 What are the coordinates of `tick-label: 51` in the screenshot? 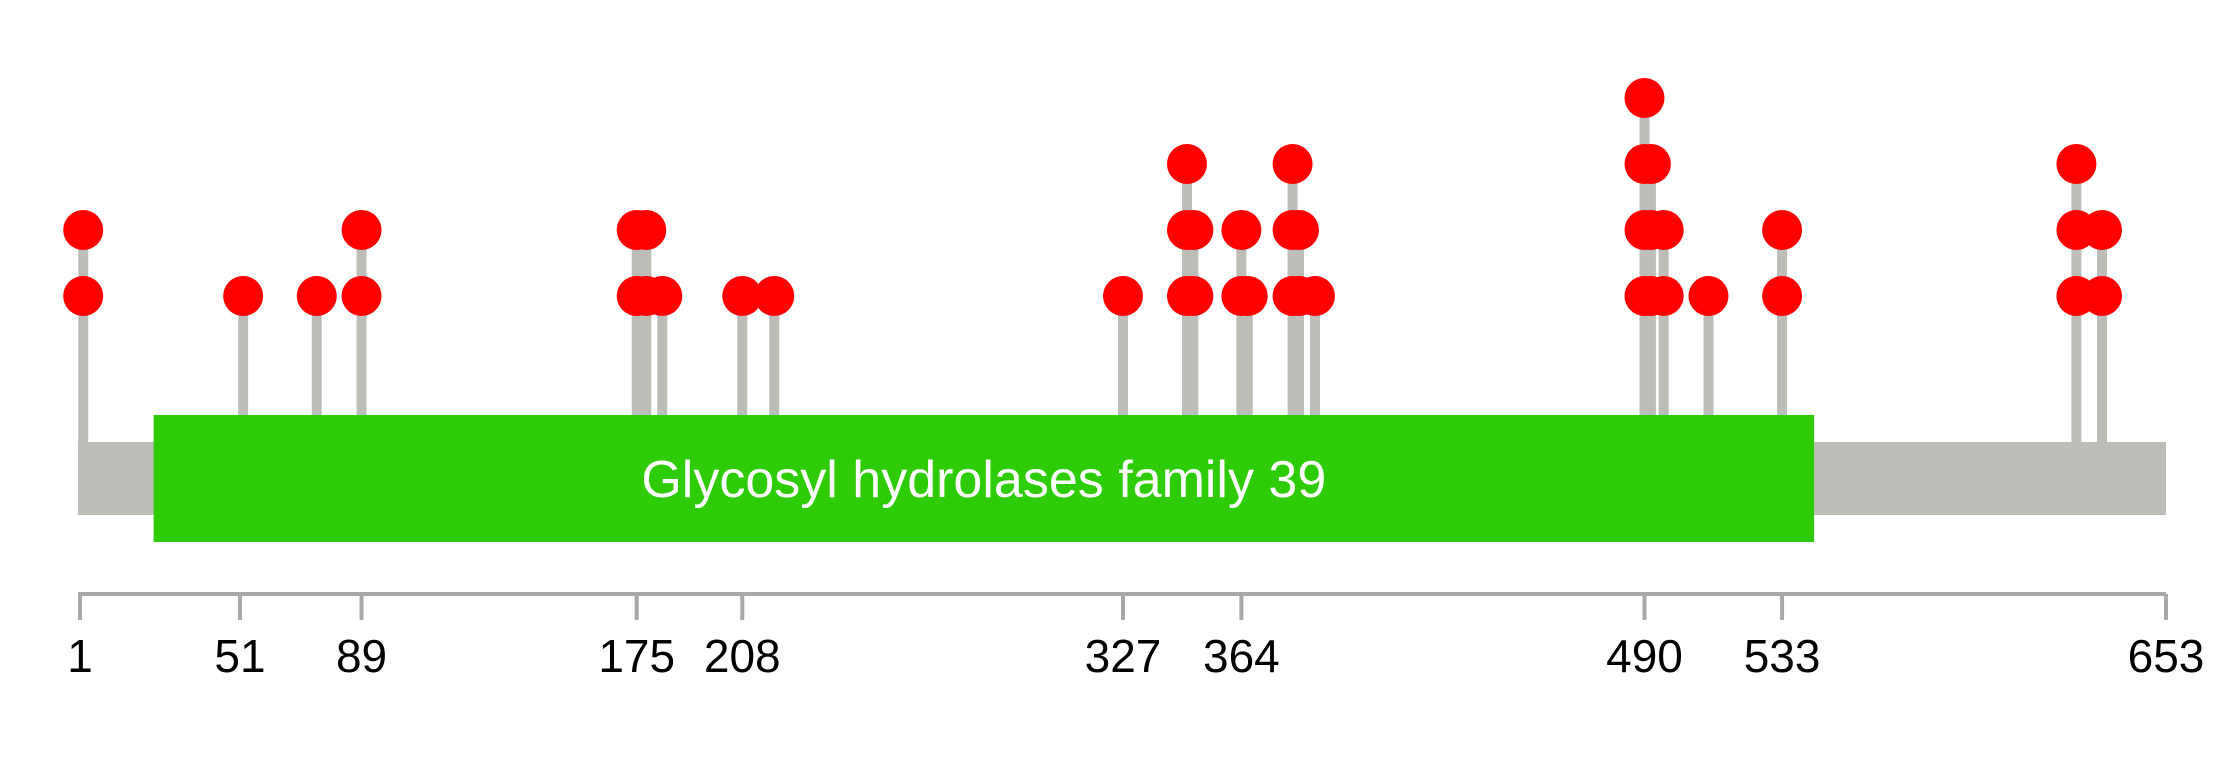 It's located at (239, 656).